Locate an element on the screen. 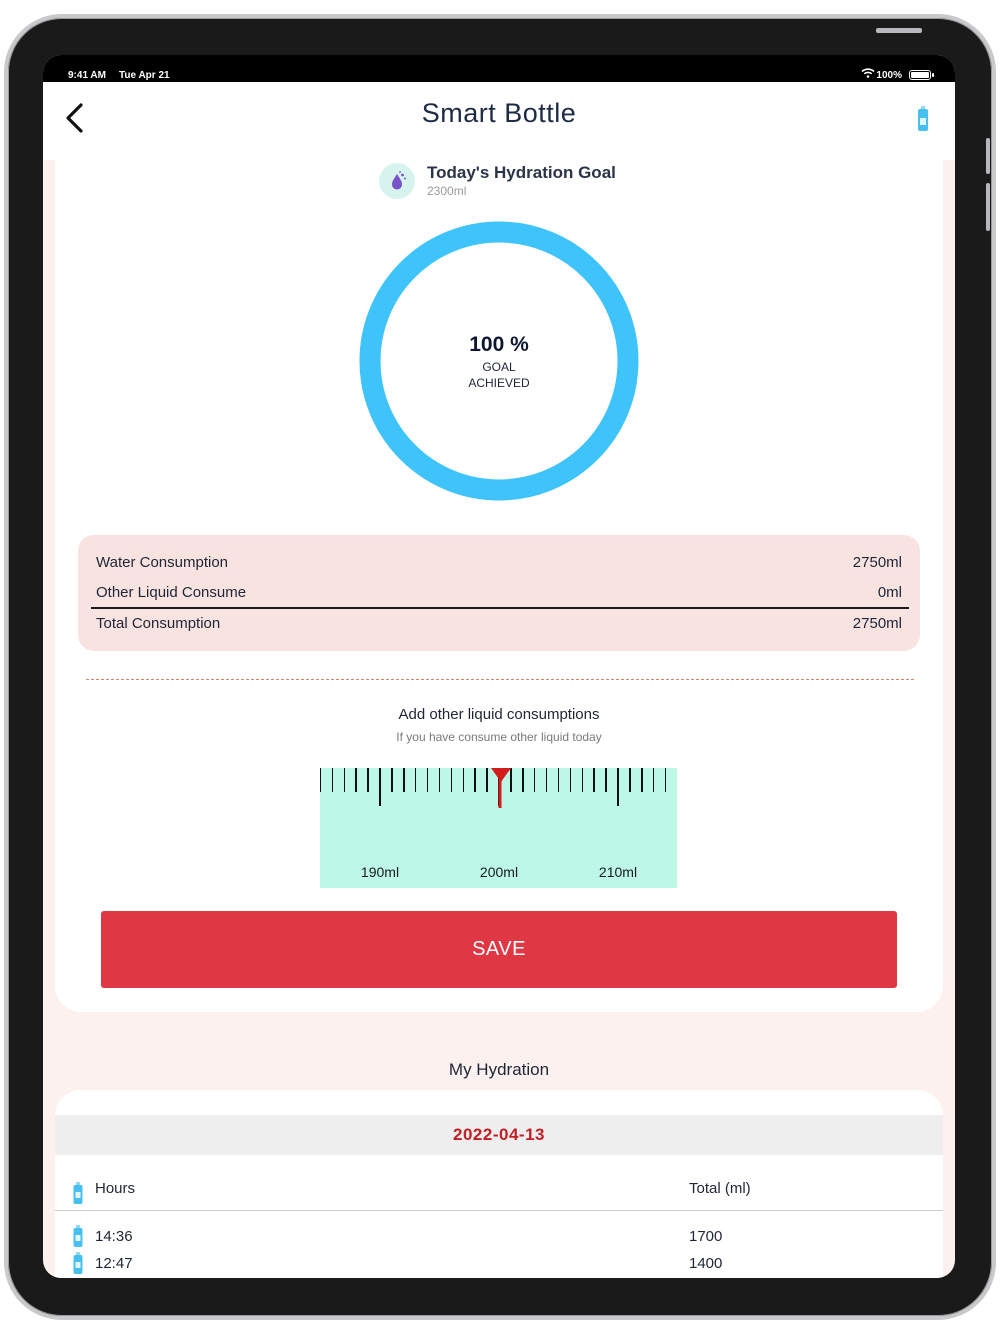 This screenshot has height=1334, width=1000. water-drop-icon is located at coordinates (397, 181).